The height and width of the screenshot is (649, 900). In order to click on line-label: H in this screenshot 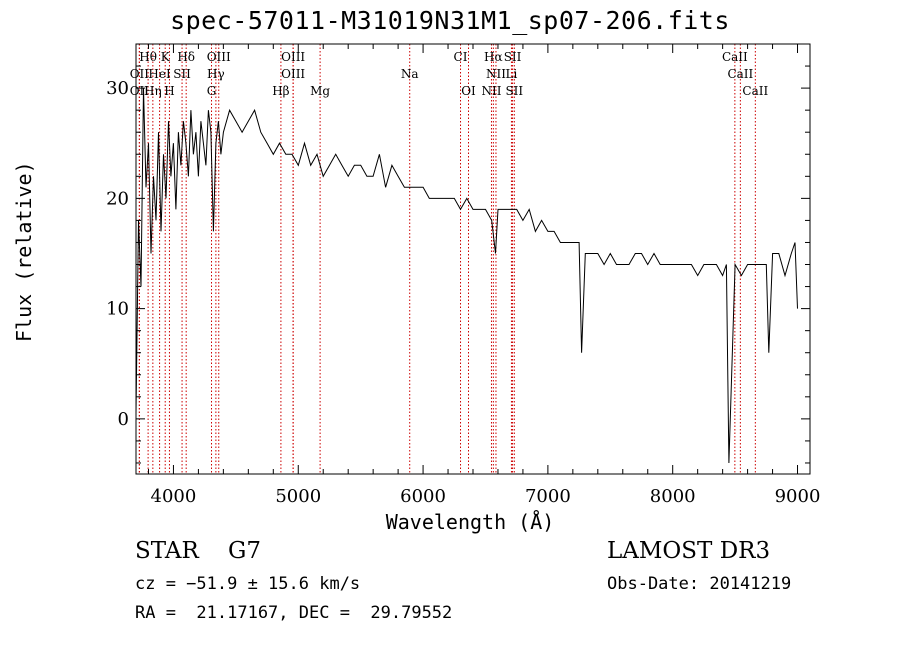, I will do `click(169, 91)`.